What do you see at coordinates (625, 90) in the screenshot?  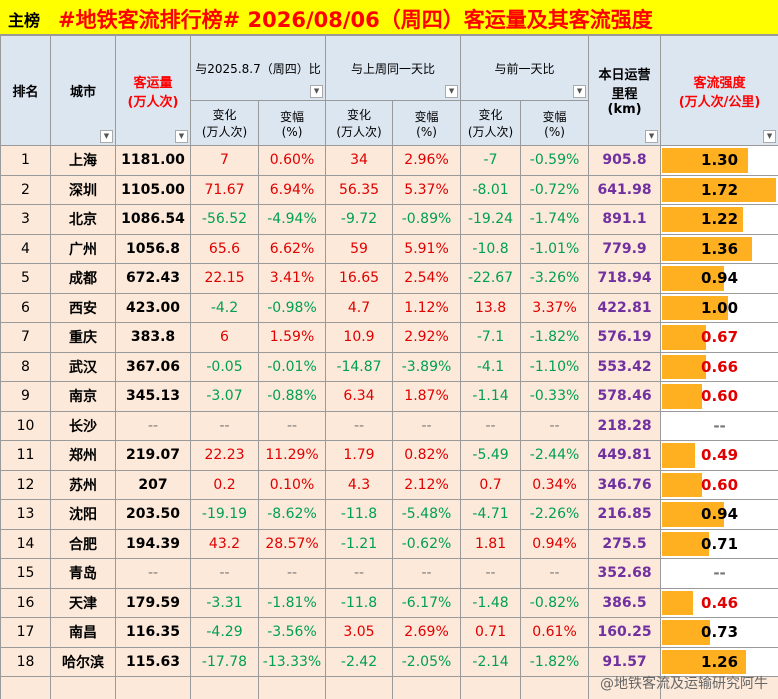 I see `header-cell: 本日运营 里程 (km) ▼` at bounding box center [625, 90].